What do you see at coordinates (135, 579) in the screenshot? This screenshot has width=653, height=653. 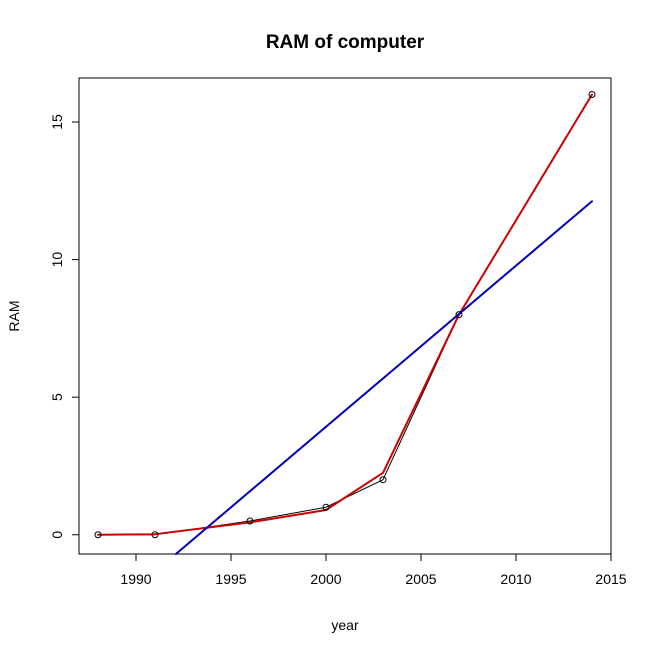 I see `x-tick-label: 1990` at bounding box center [135, 579].